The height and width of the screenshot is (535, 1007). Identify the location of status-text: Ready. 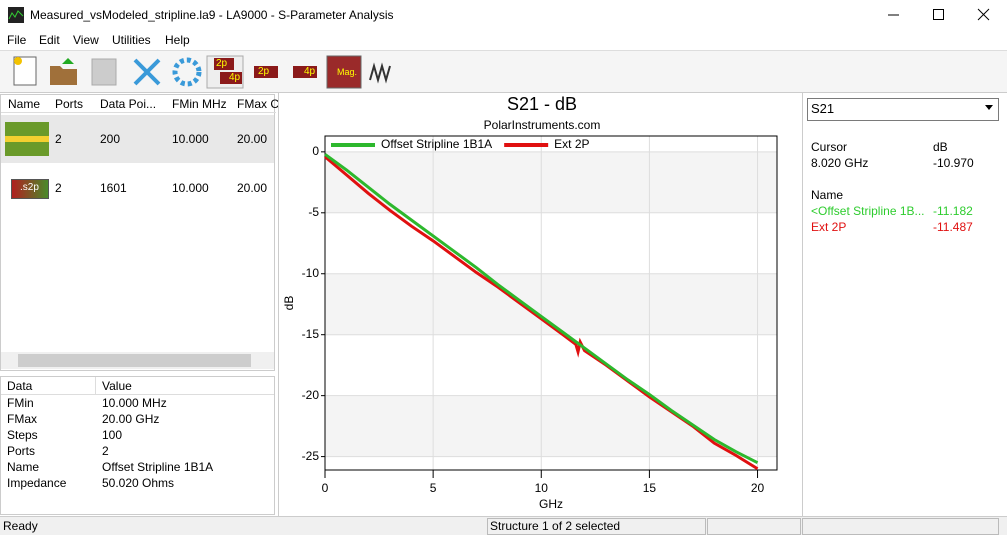
(20, 526).